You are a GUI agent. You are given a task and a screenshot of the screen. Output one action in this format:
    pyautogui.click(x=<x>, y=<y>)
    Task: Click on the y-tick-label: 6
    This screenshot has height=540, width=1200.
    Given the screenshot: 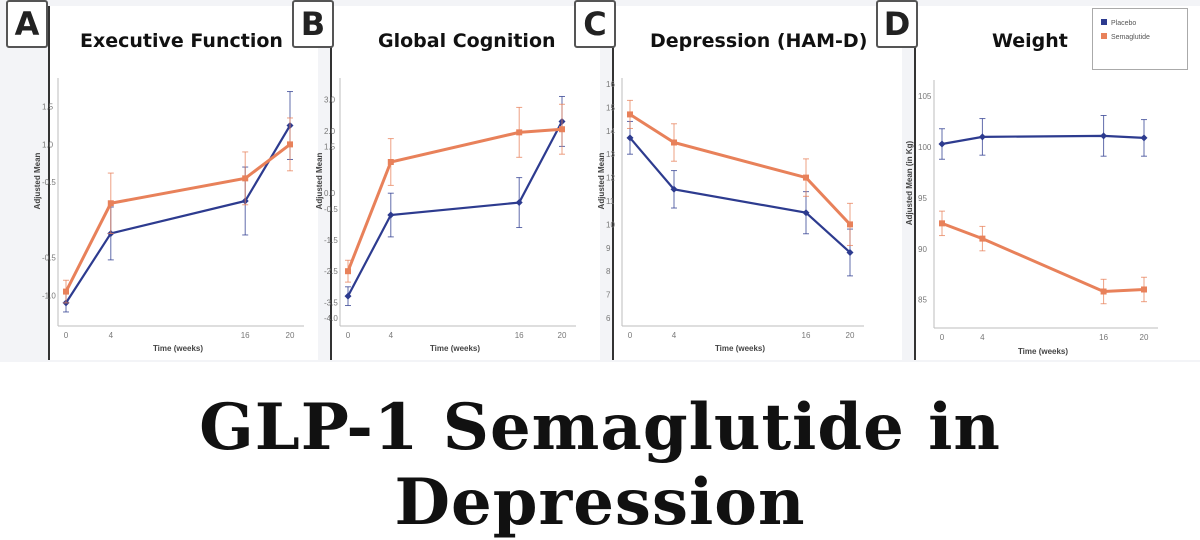 What is the action you would take?
    pyautogui.click(x=608, y=318)
    